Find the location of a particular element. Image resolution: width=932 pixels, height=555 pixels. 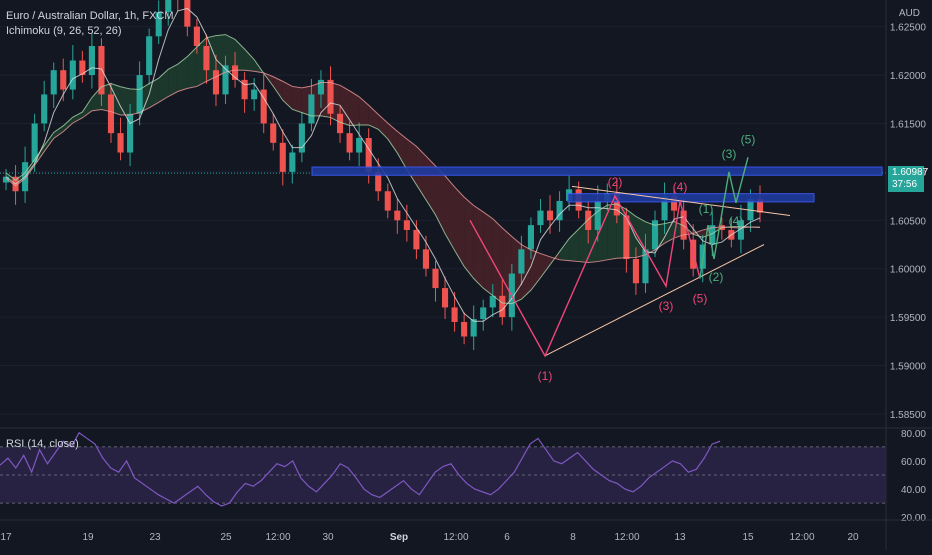

upper-trendline is located at coordinates (681, 200).